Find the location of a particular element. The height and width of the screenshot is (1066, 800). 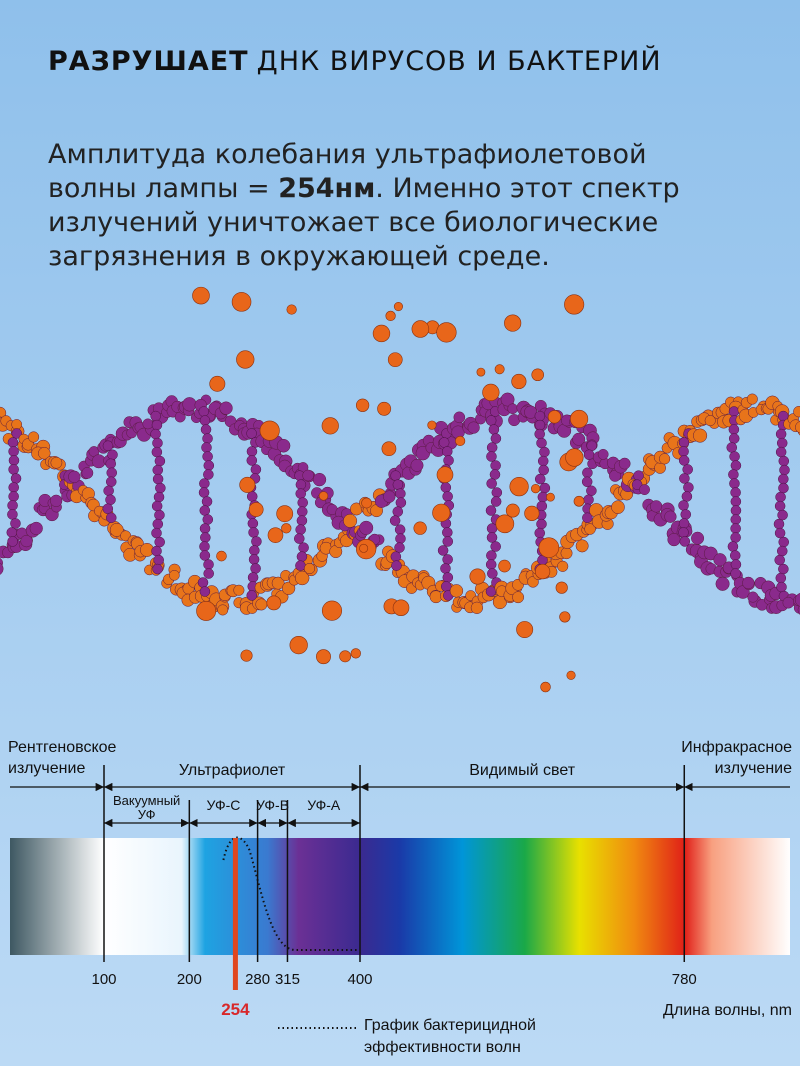

spectrum-bar is located at coordinates (400, 896).